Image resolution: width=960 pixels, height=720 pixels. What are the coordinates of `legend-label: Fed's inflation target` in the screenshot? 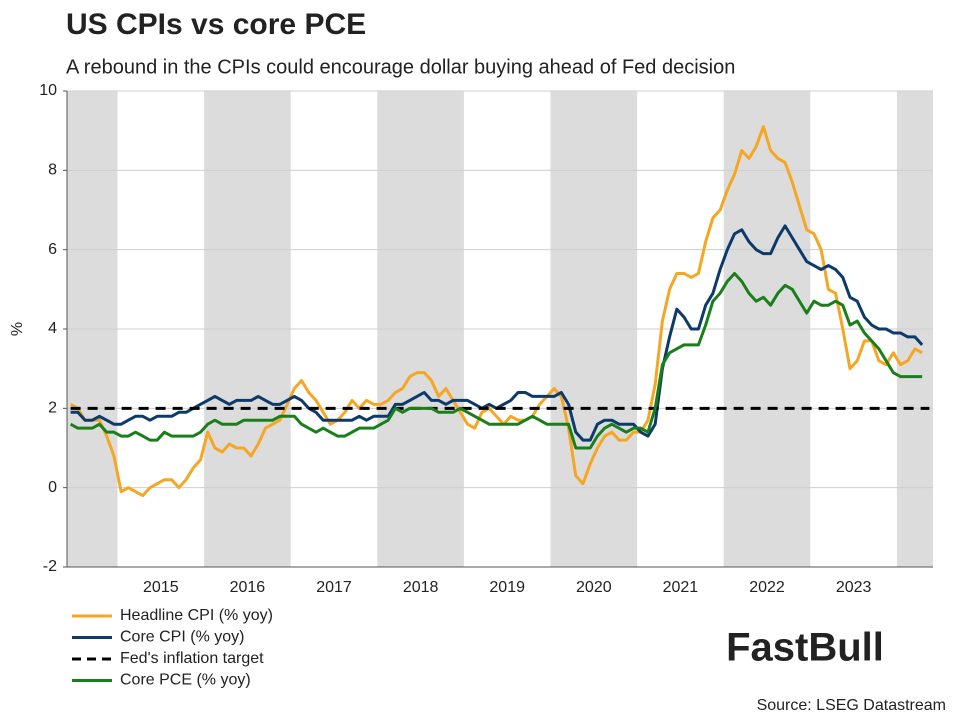 It's located at (192, 658).